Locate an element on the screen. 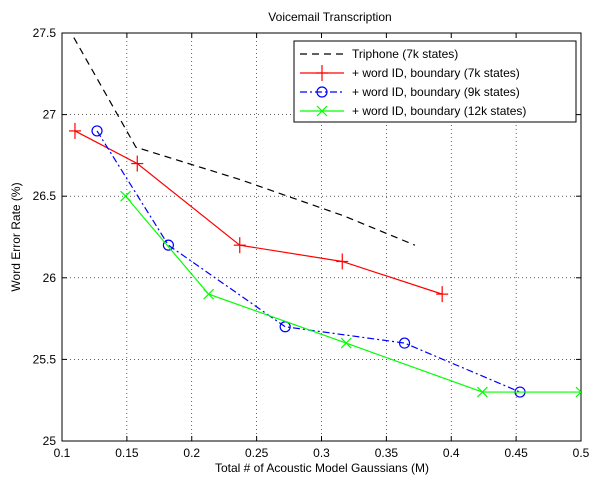 The image size is (592, 477). x-tick-label: 0.45 is located at coordinates (516, 453).